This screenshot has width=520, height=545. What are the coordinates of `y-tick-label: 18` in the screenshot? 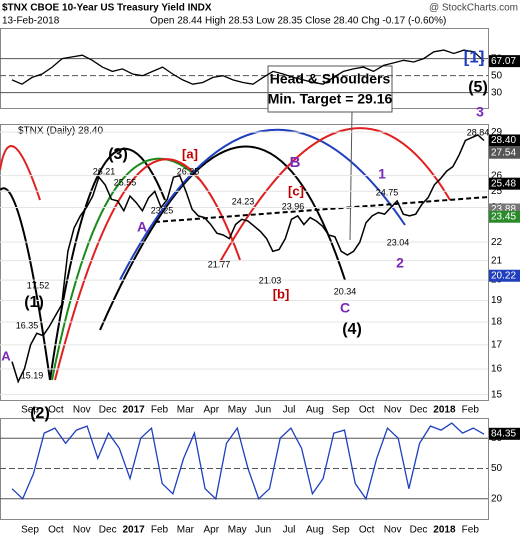 It's located at (497, 322).